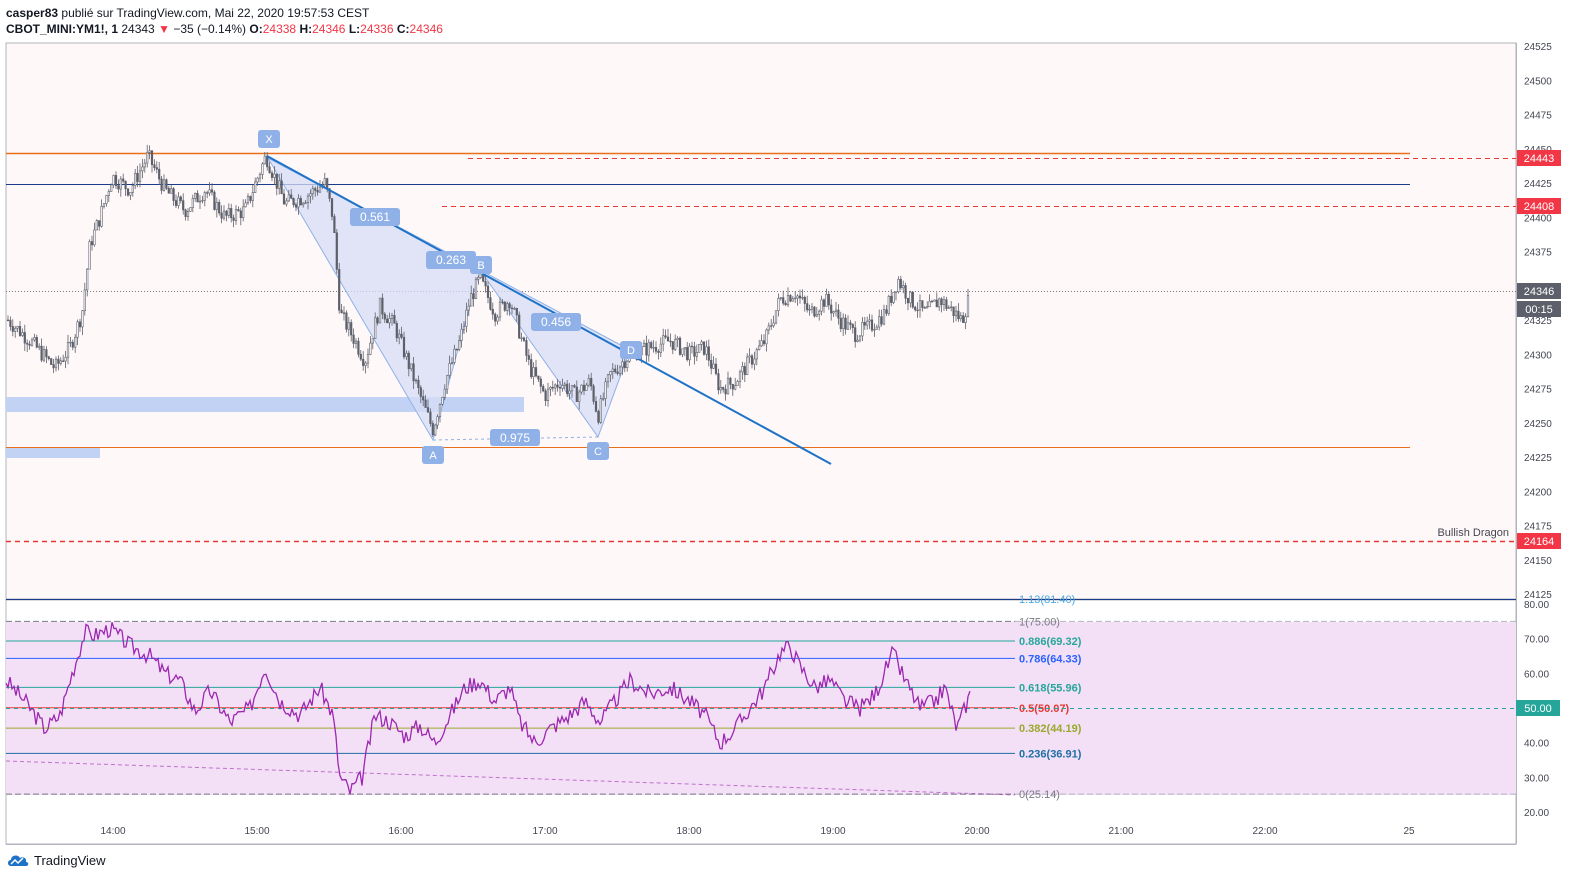  I want to click on descending-trendline, so click(549, 310).